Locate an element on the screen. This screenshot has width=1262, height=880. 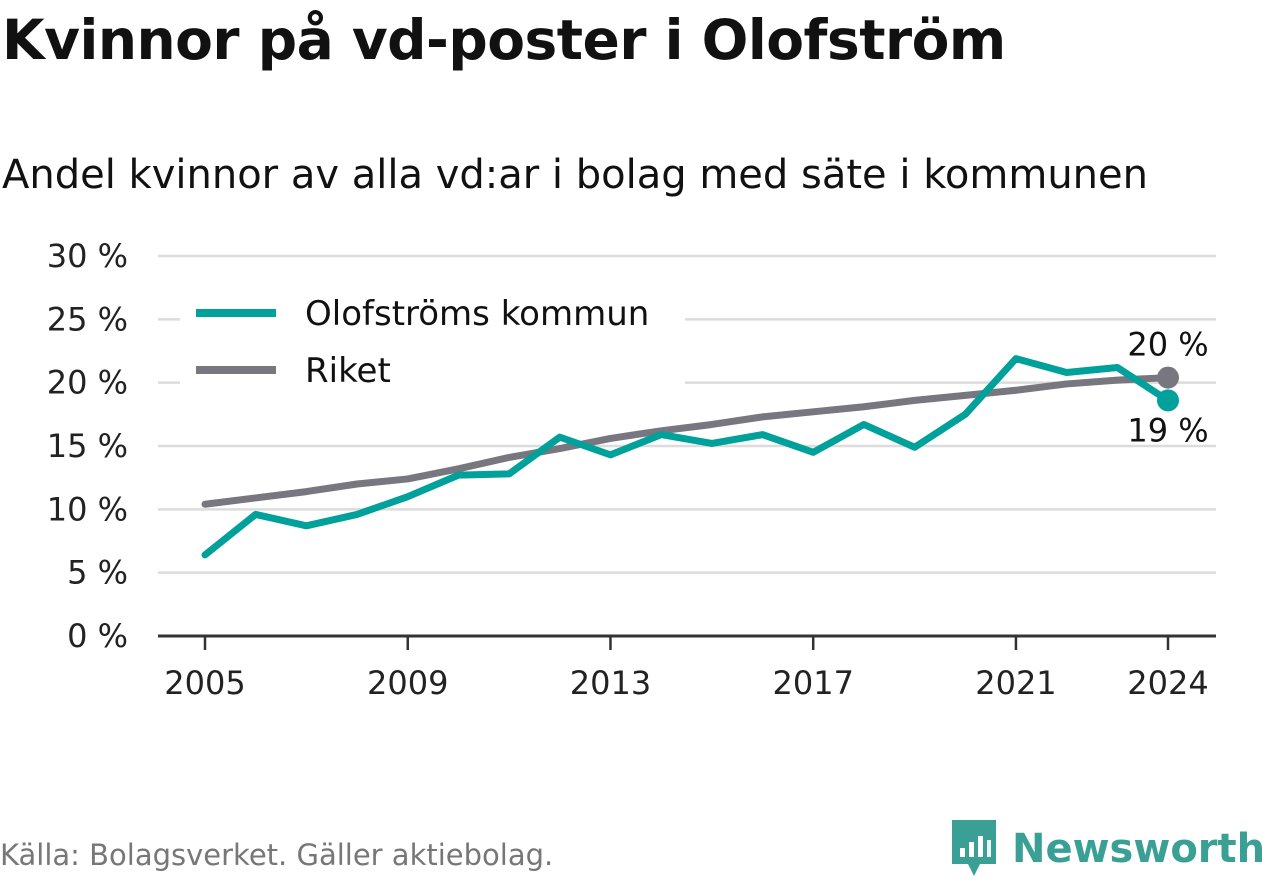
source-note: Källa: Bolagsverket. Gäller aktiebolag. is located at coordinates (277, 855).